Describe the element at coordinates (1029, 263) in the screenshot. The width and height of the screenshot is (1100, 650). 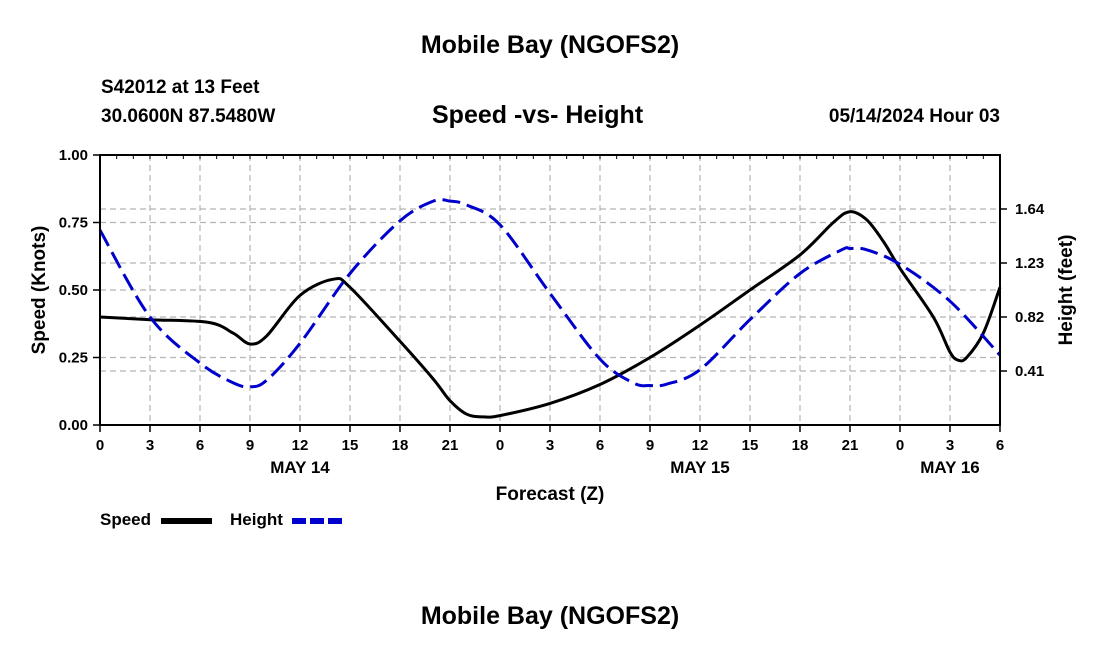
I see `y2-tick-label: 1.23` at that location.